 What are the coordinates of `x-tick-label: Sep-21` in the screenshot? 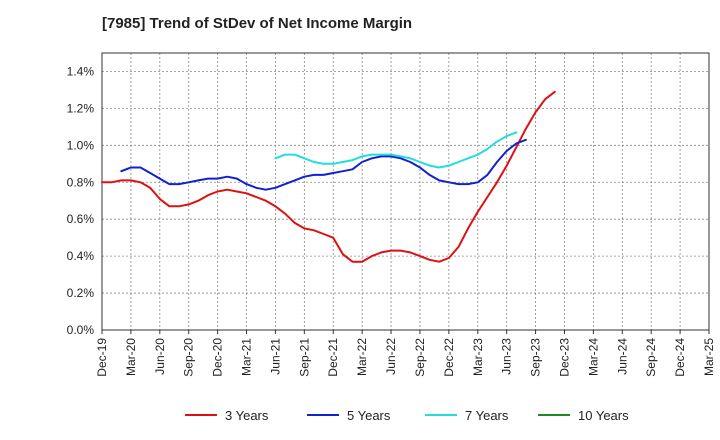 It's located at (304, 357).